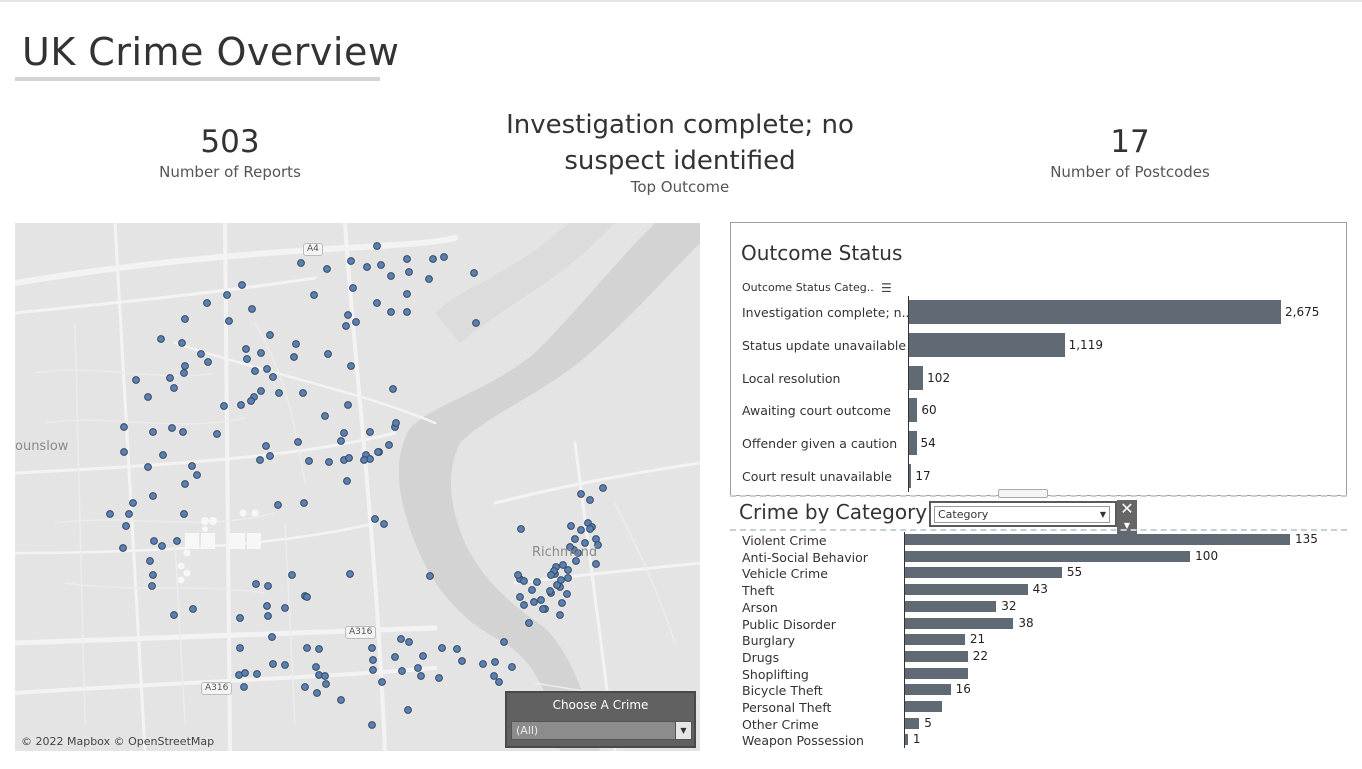 The width and height of the screenshot is (1362, 769). I want to click on filter-close-control: ✕ ▼, so click(1127, 519).